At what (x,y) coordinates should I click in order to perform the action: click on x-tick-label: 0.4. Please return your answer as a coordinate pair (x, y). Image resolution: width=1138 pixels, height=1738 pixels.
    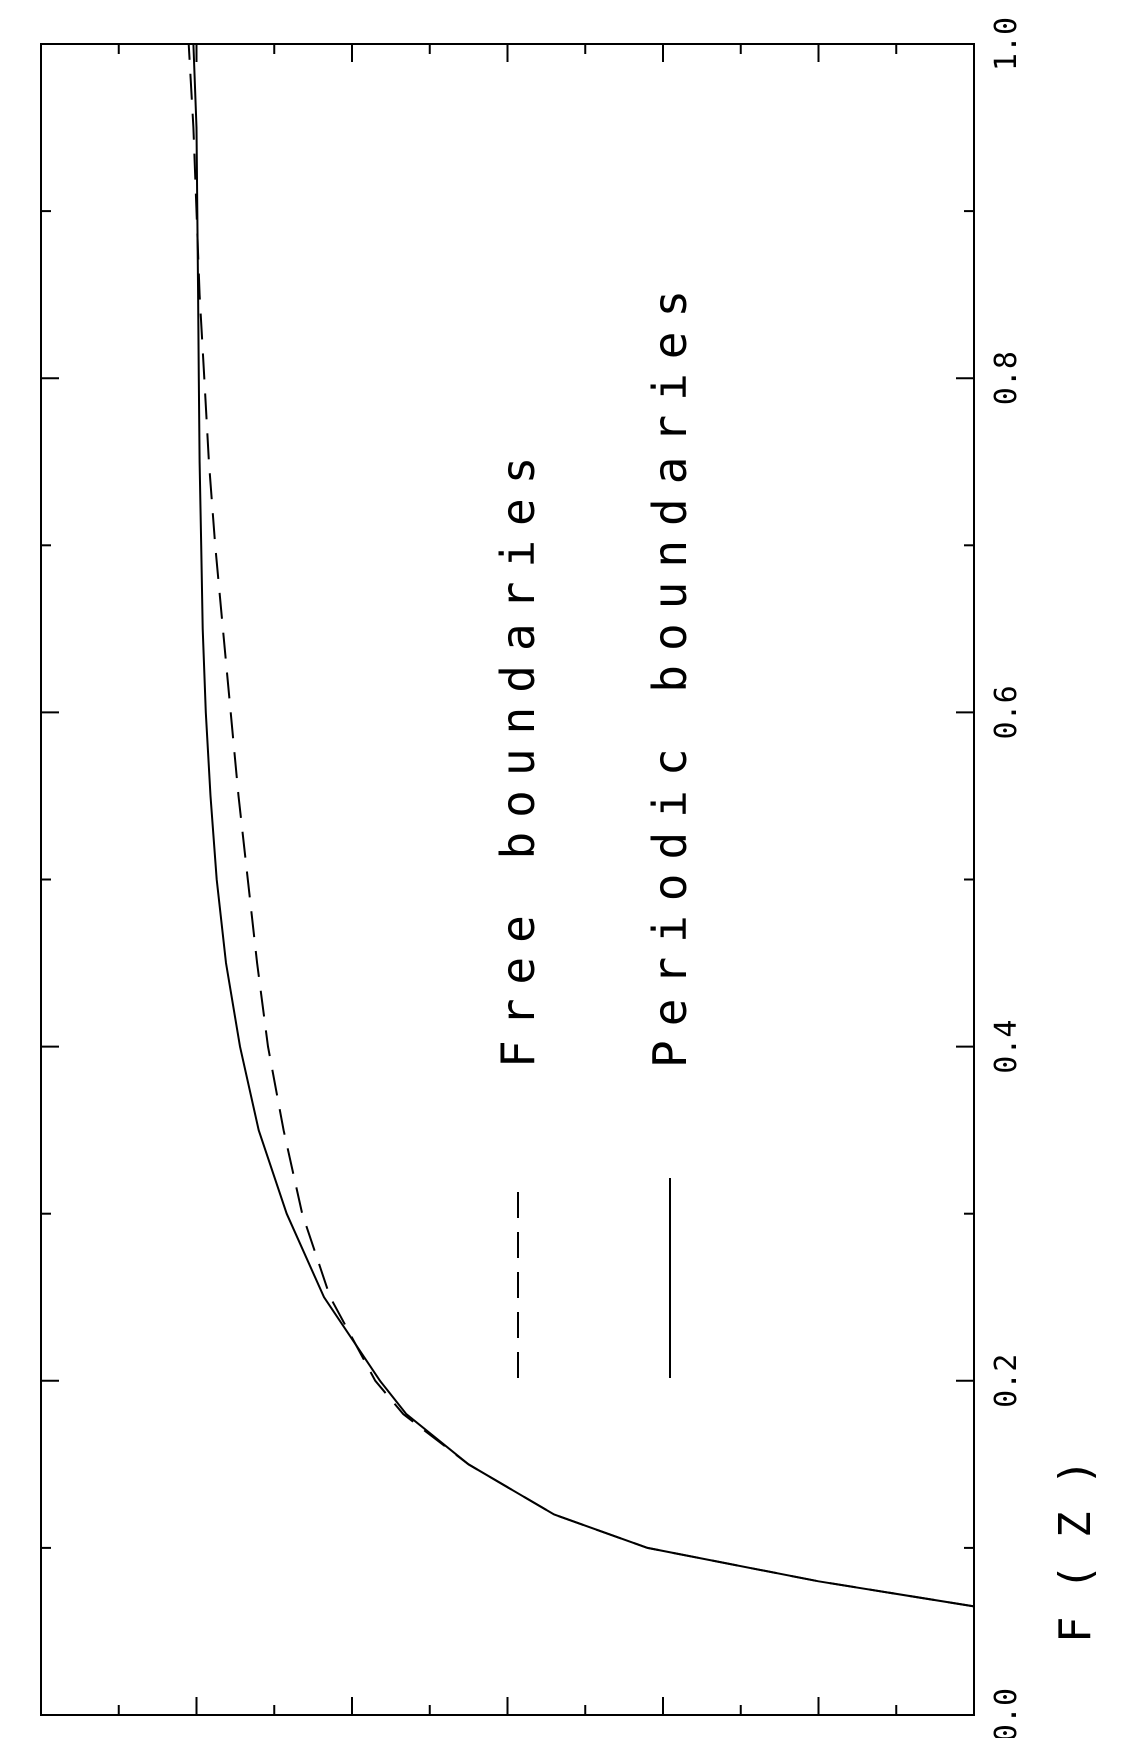
    Looking at the image, I should click on (1006, 1047).